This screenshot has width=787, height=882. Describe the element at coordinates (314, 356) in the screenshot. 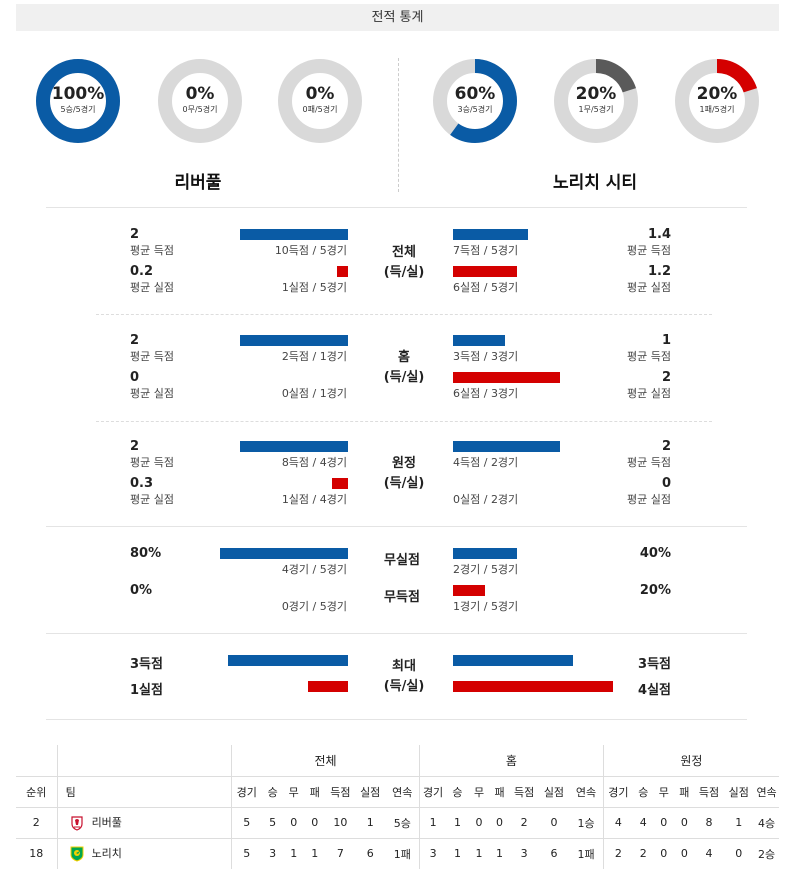

I see `home-scored-detail: 2득점 / 1경기` at that location.